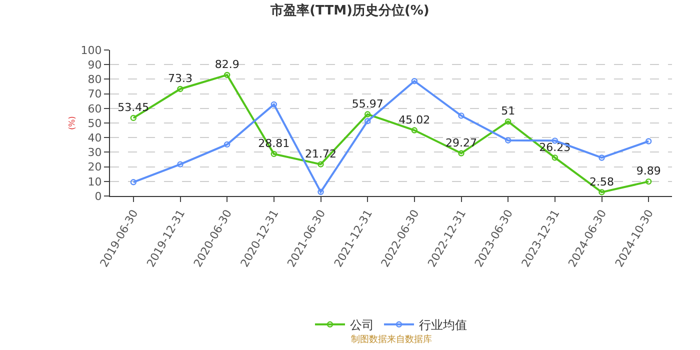 This screenshot has width=700, height=350. What do you see at coordinates (391, 339) in the screenshot?
I see `text: 制图数据来自数据库` at bounding box center [391, 339].